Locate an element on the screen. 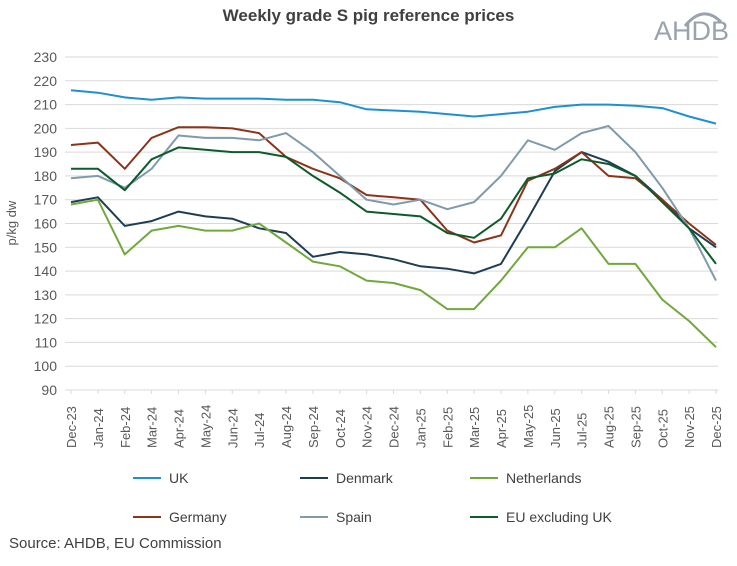 The width and height of the screenshot is (737, 566). x-tick-label: Jan-24 is located at coordinates (98, 428).